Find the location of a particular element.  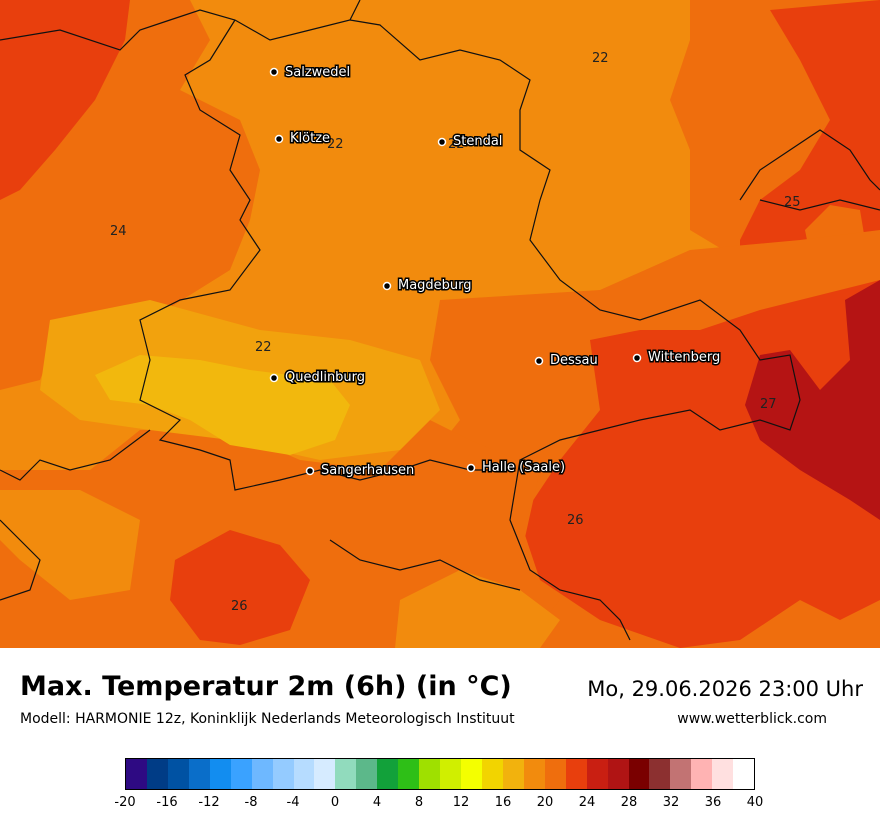

city-stendal: Stendal is located at coordinates (470, 142).